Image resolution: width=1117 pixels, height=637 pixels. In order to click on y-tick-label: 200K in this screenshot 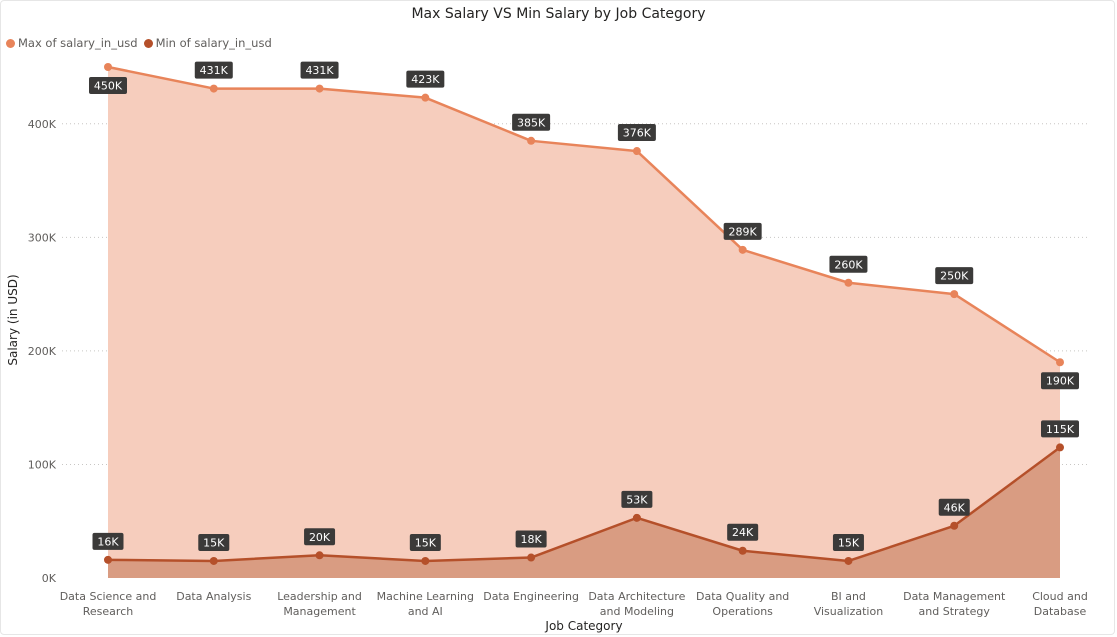, I will do `click(42, 351)`.